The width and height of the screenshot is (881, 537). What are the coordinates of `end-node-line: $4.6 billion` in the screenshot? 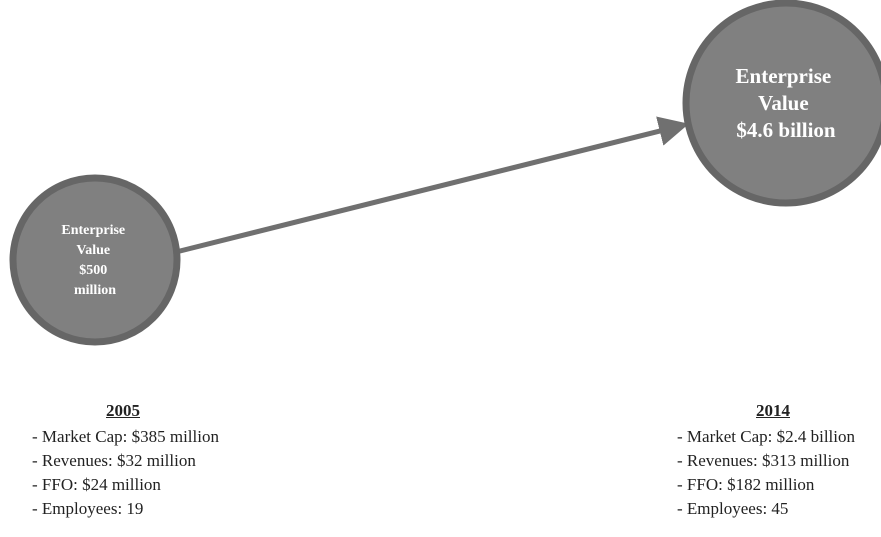 It's located at (786, 130).